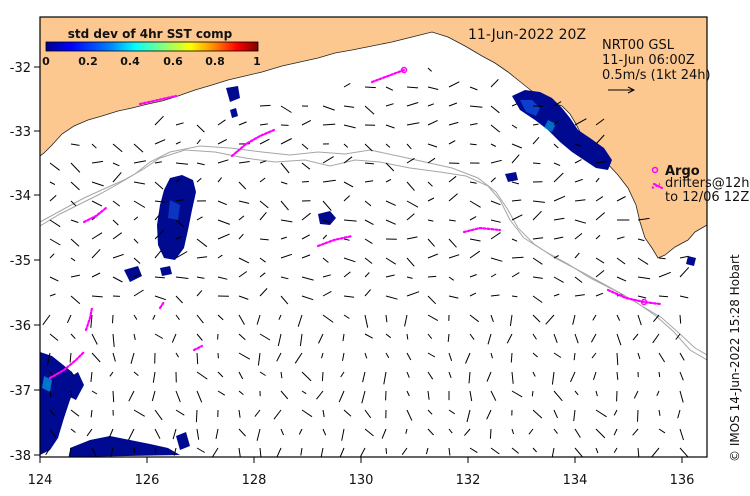  What do you see at coordinates (20, 196) in the screenshot?
I see `y-tick-label: -34` at bounding box center [20, 196].